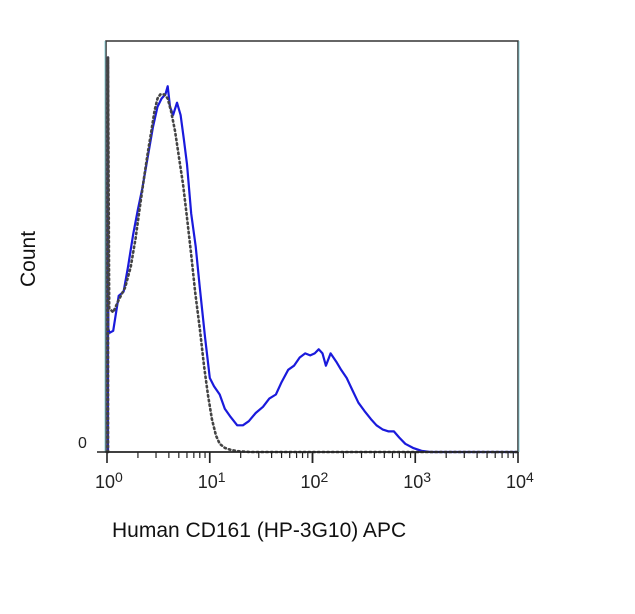 Image resolution: width=635 pixels, height=614 pixels. I want to click on x-axis, so click(312, 457).